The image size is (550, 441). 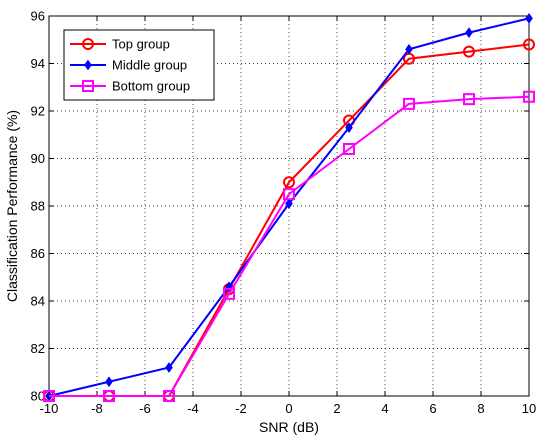 I want to click on y-tick-label: 92, so click(x=38, y=111).